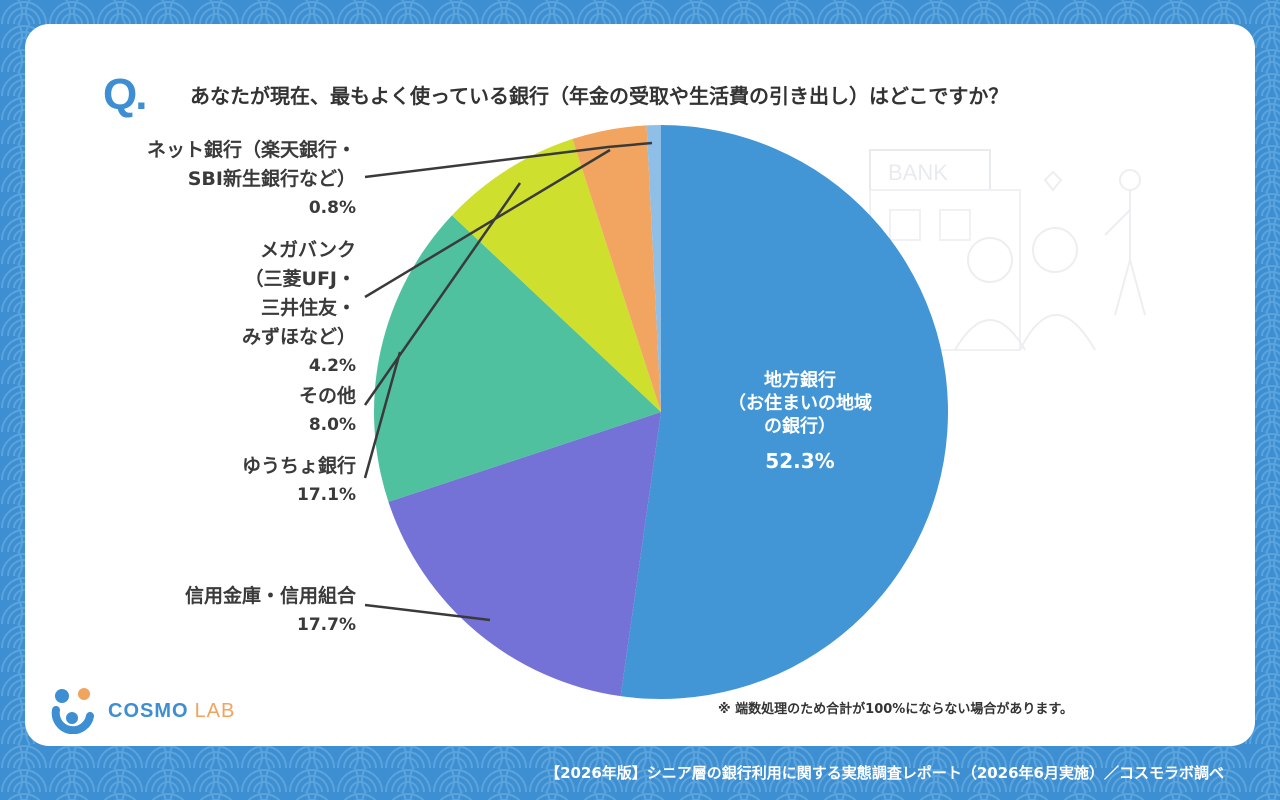  Describe the element at coordinates (308, 308) in the screenshot. I see `label-mega-bank-line3: 三井住友・` at that location.